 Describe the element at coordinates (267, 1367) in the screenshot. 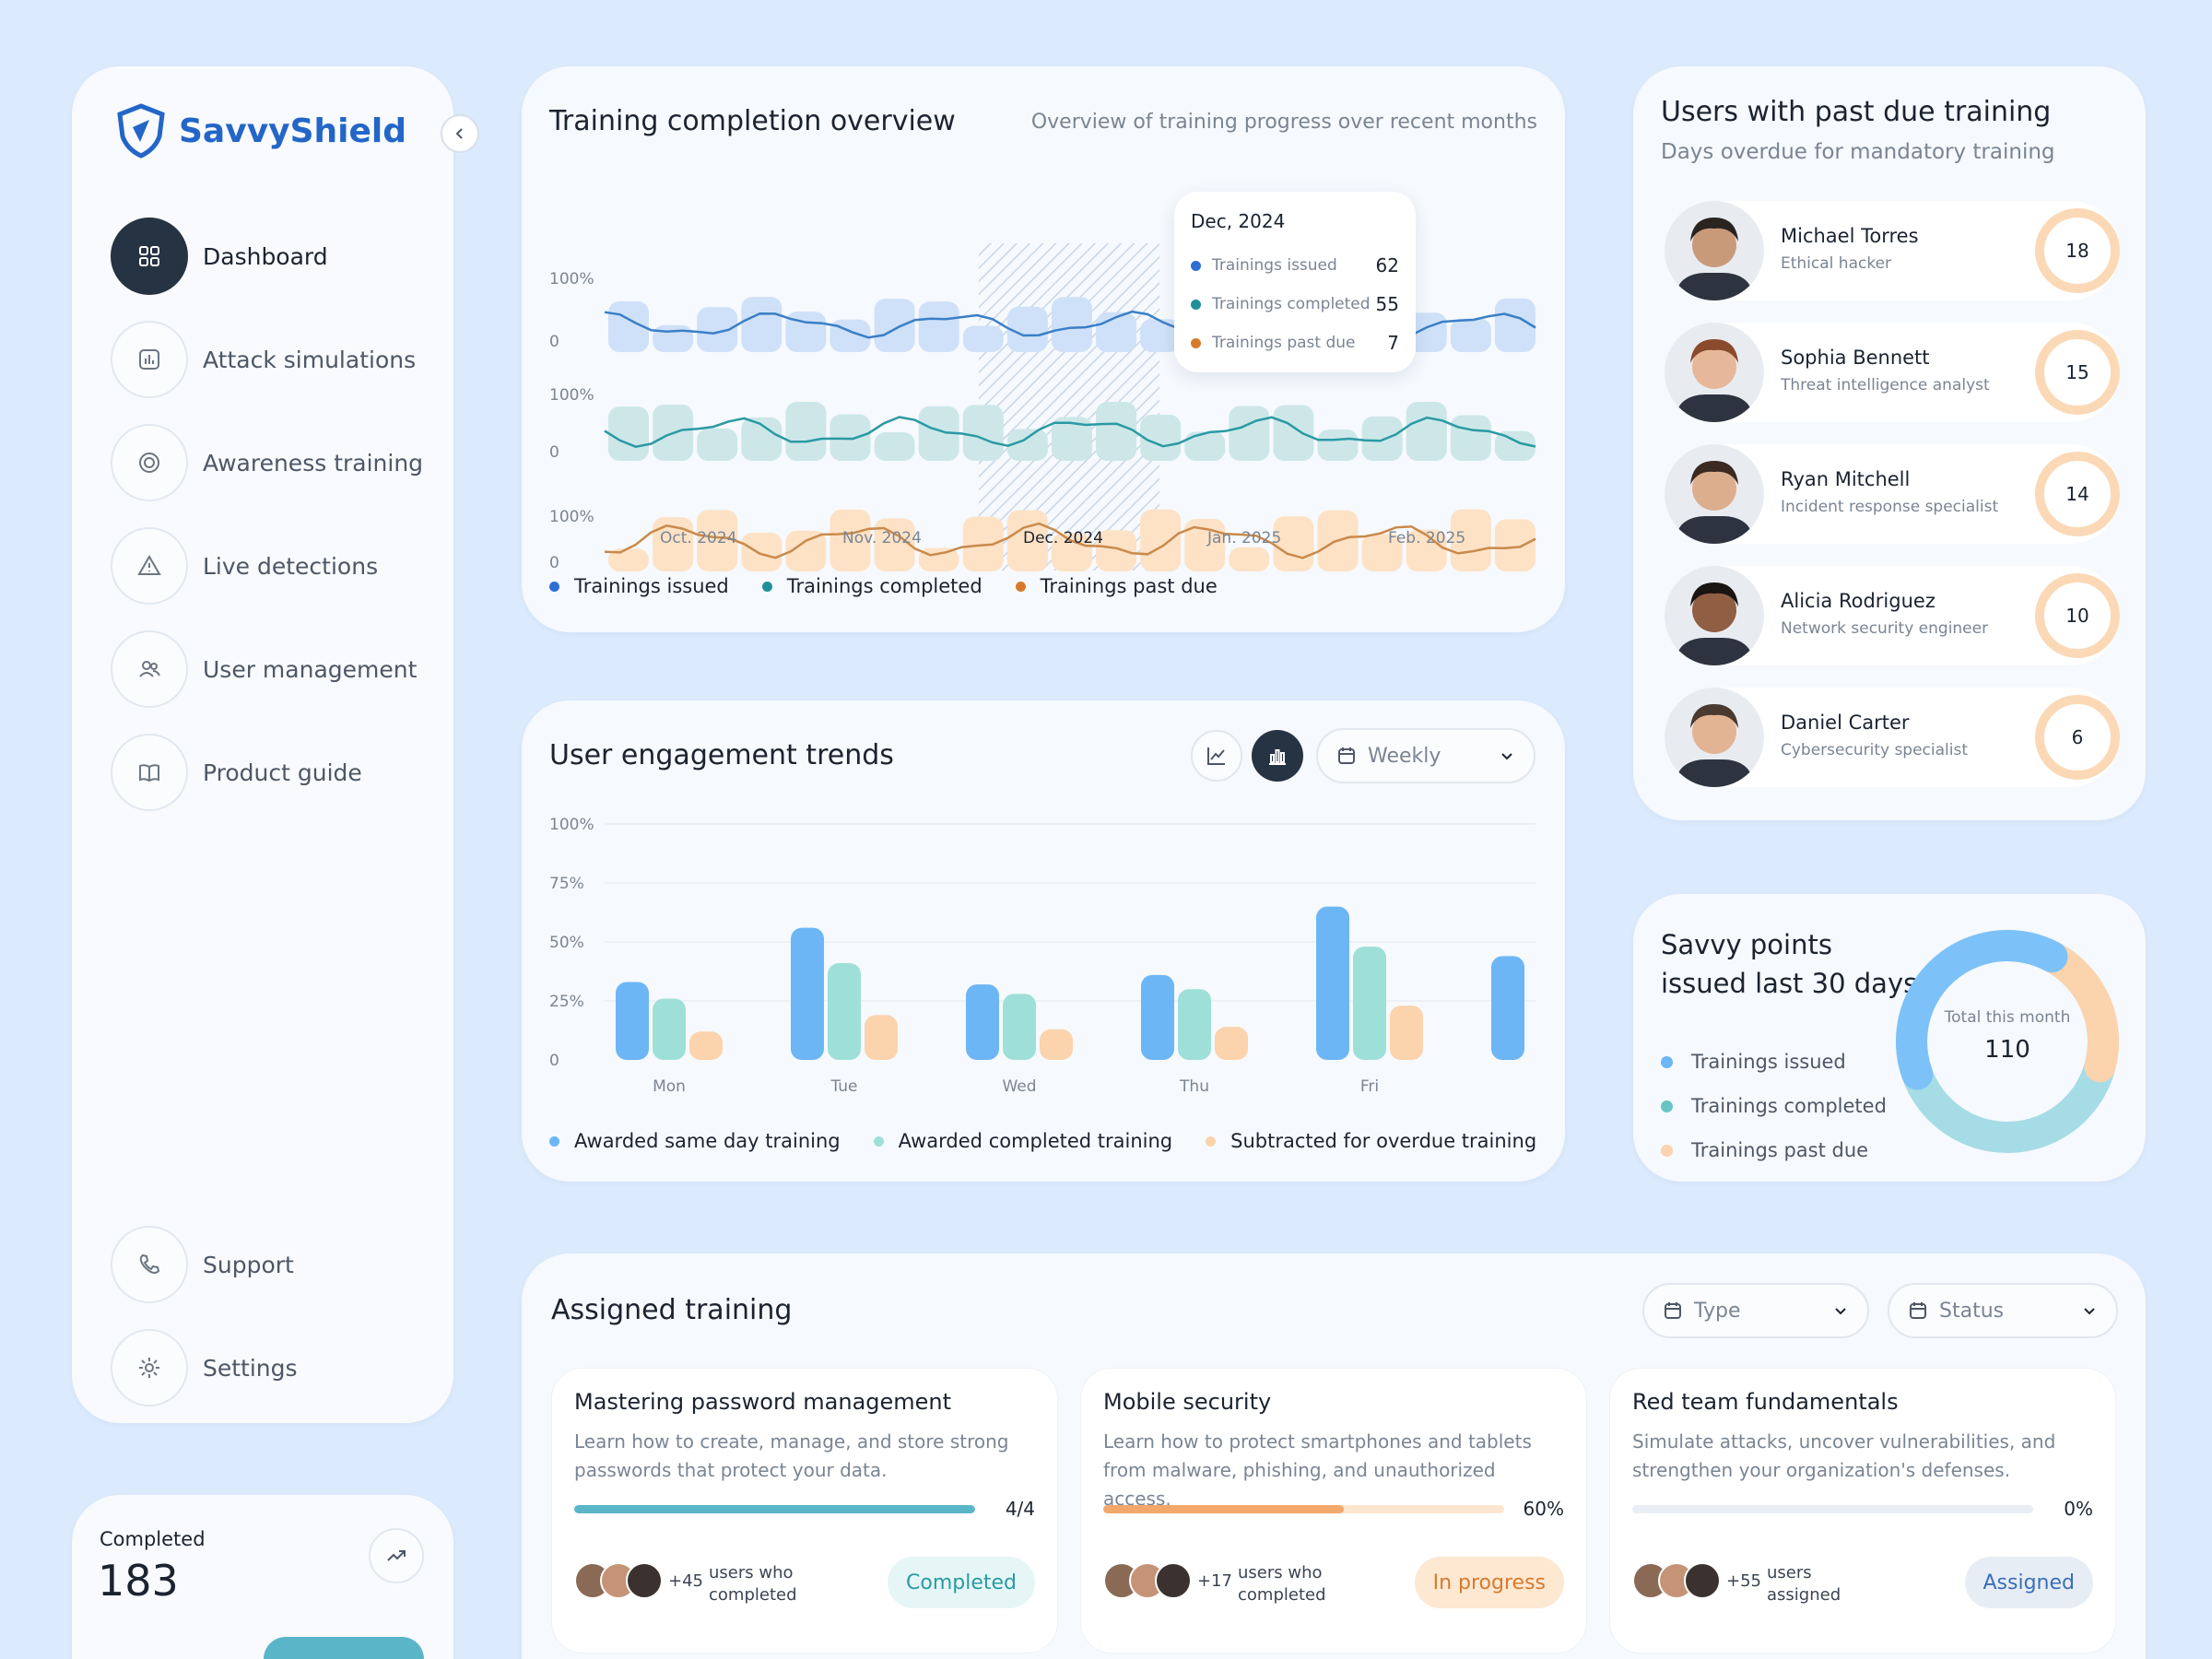

I see `sidebar-item-settings: Settings` at that location.